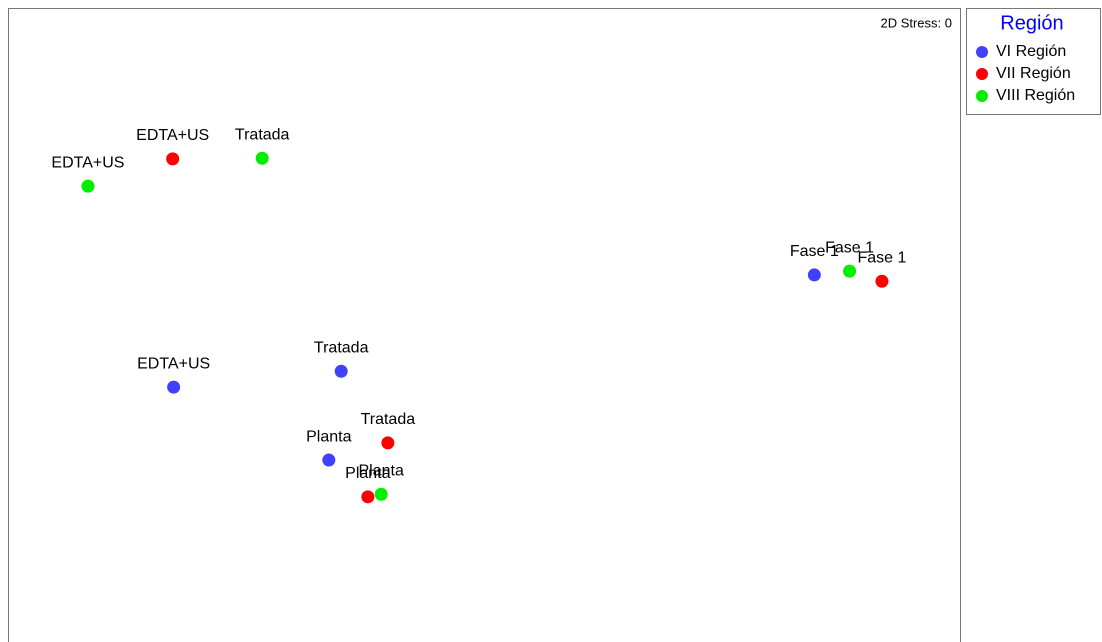 The image size is (1102, 642). Describe the element at coordinates (1031, 23) in the screenshot. I see `legend-title: Región` at that location.